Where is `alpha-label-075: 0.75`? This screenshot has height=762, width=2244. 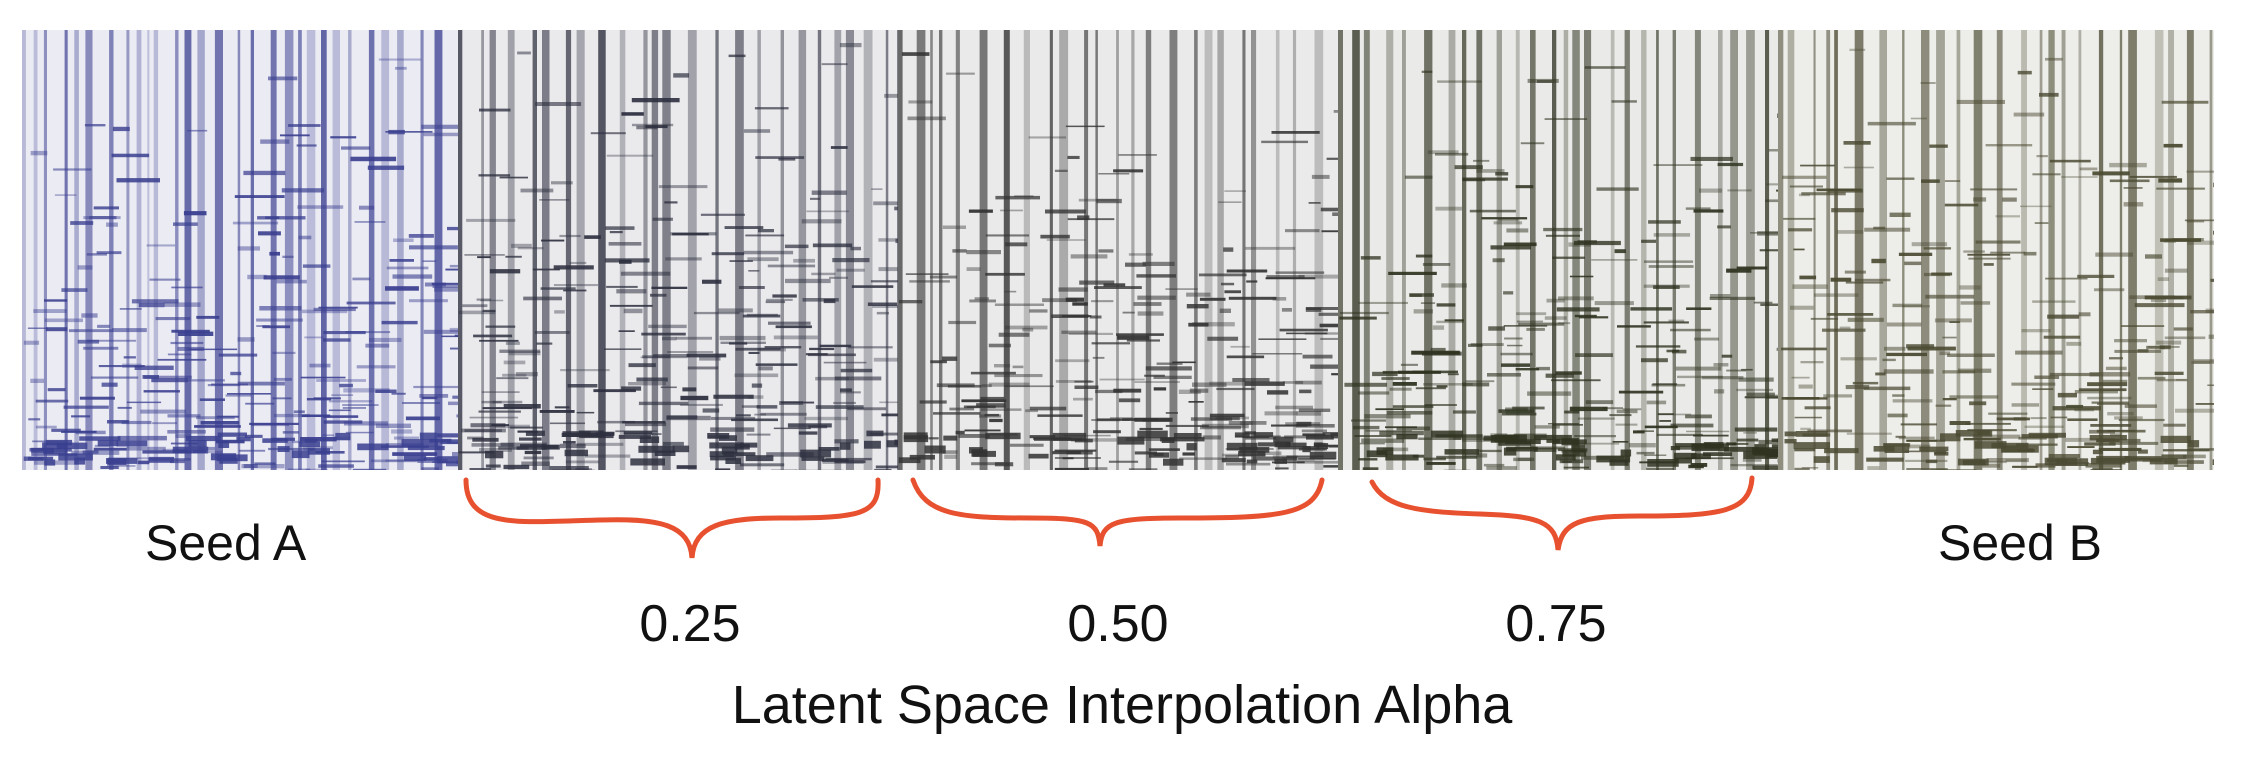 alpha-label-075: 0.75 is located at coordinates (1556, 624).